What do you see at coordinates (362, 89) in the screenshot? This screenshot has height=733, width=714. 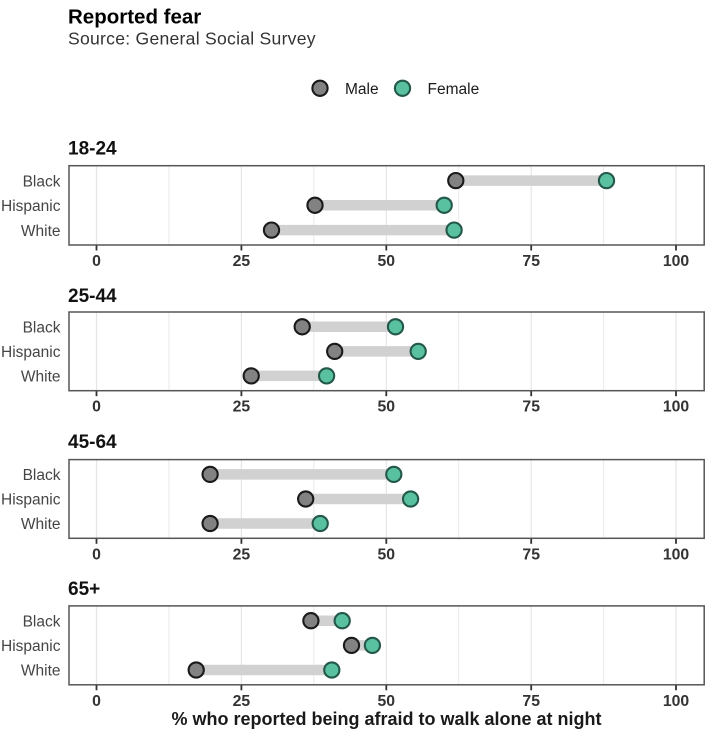 I see `svg-text: Male` at bounding box center [362, 89].